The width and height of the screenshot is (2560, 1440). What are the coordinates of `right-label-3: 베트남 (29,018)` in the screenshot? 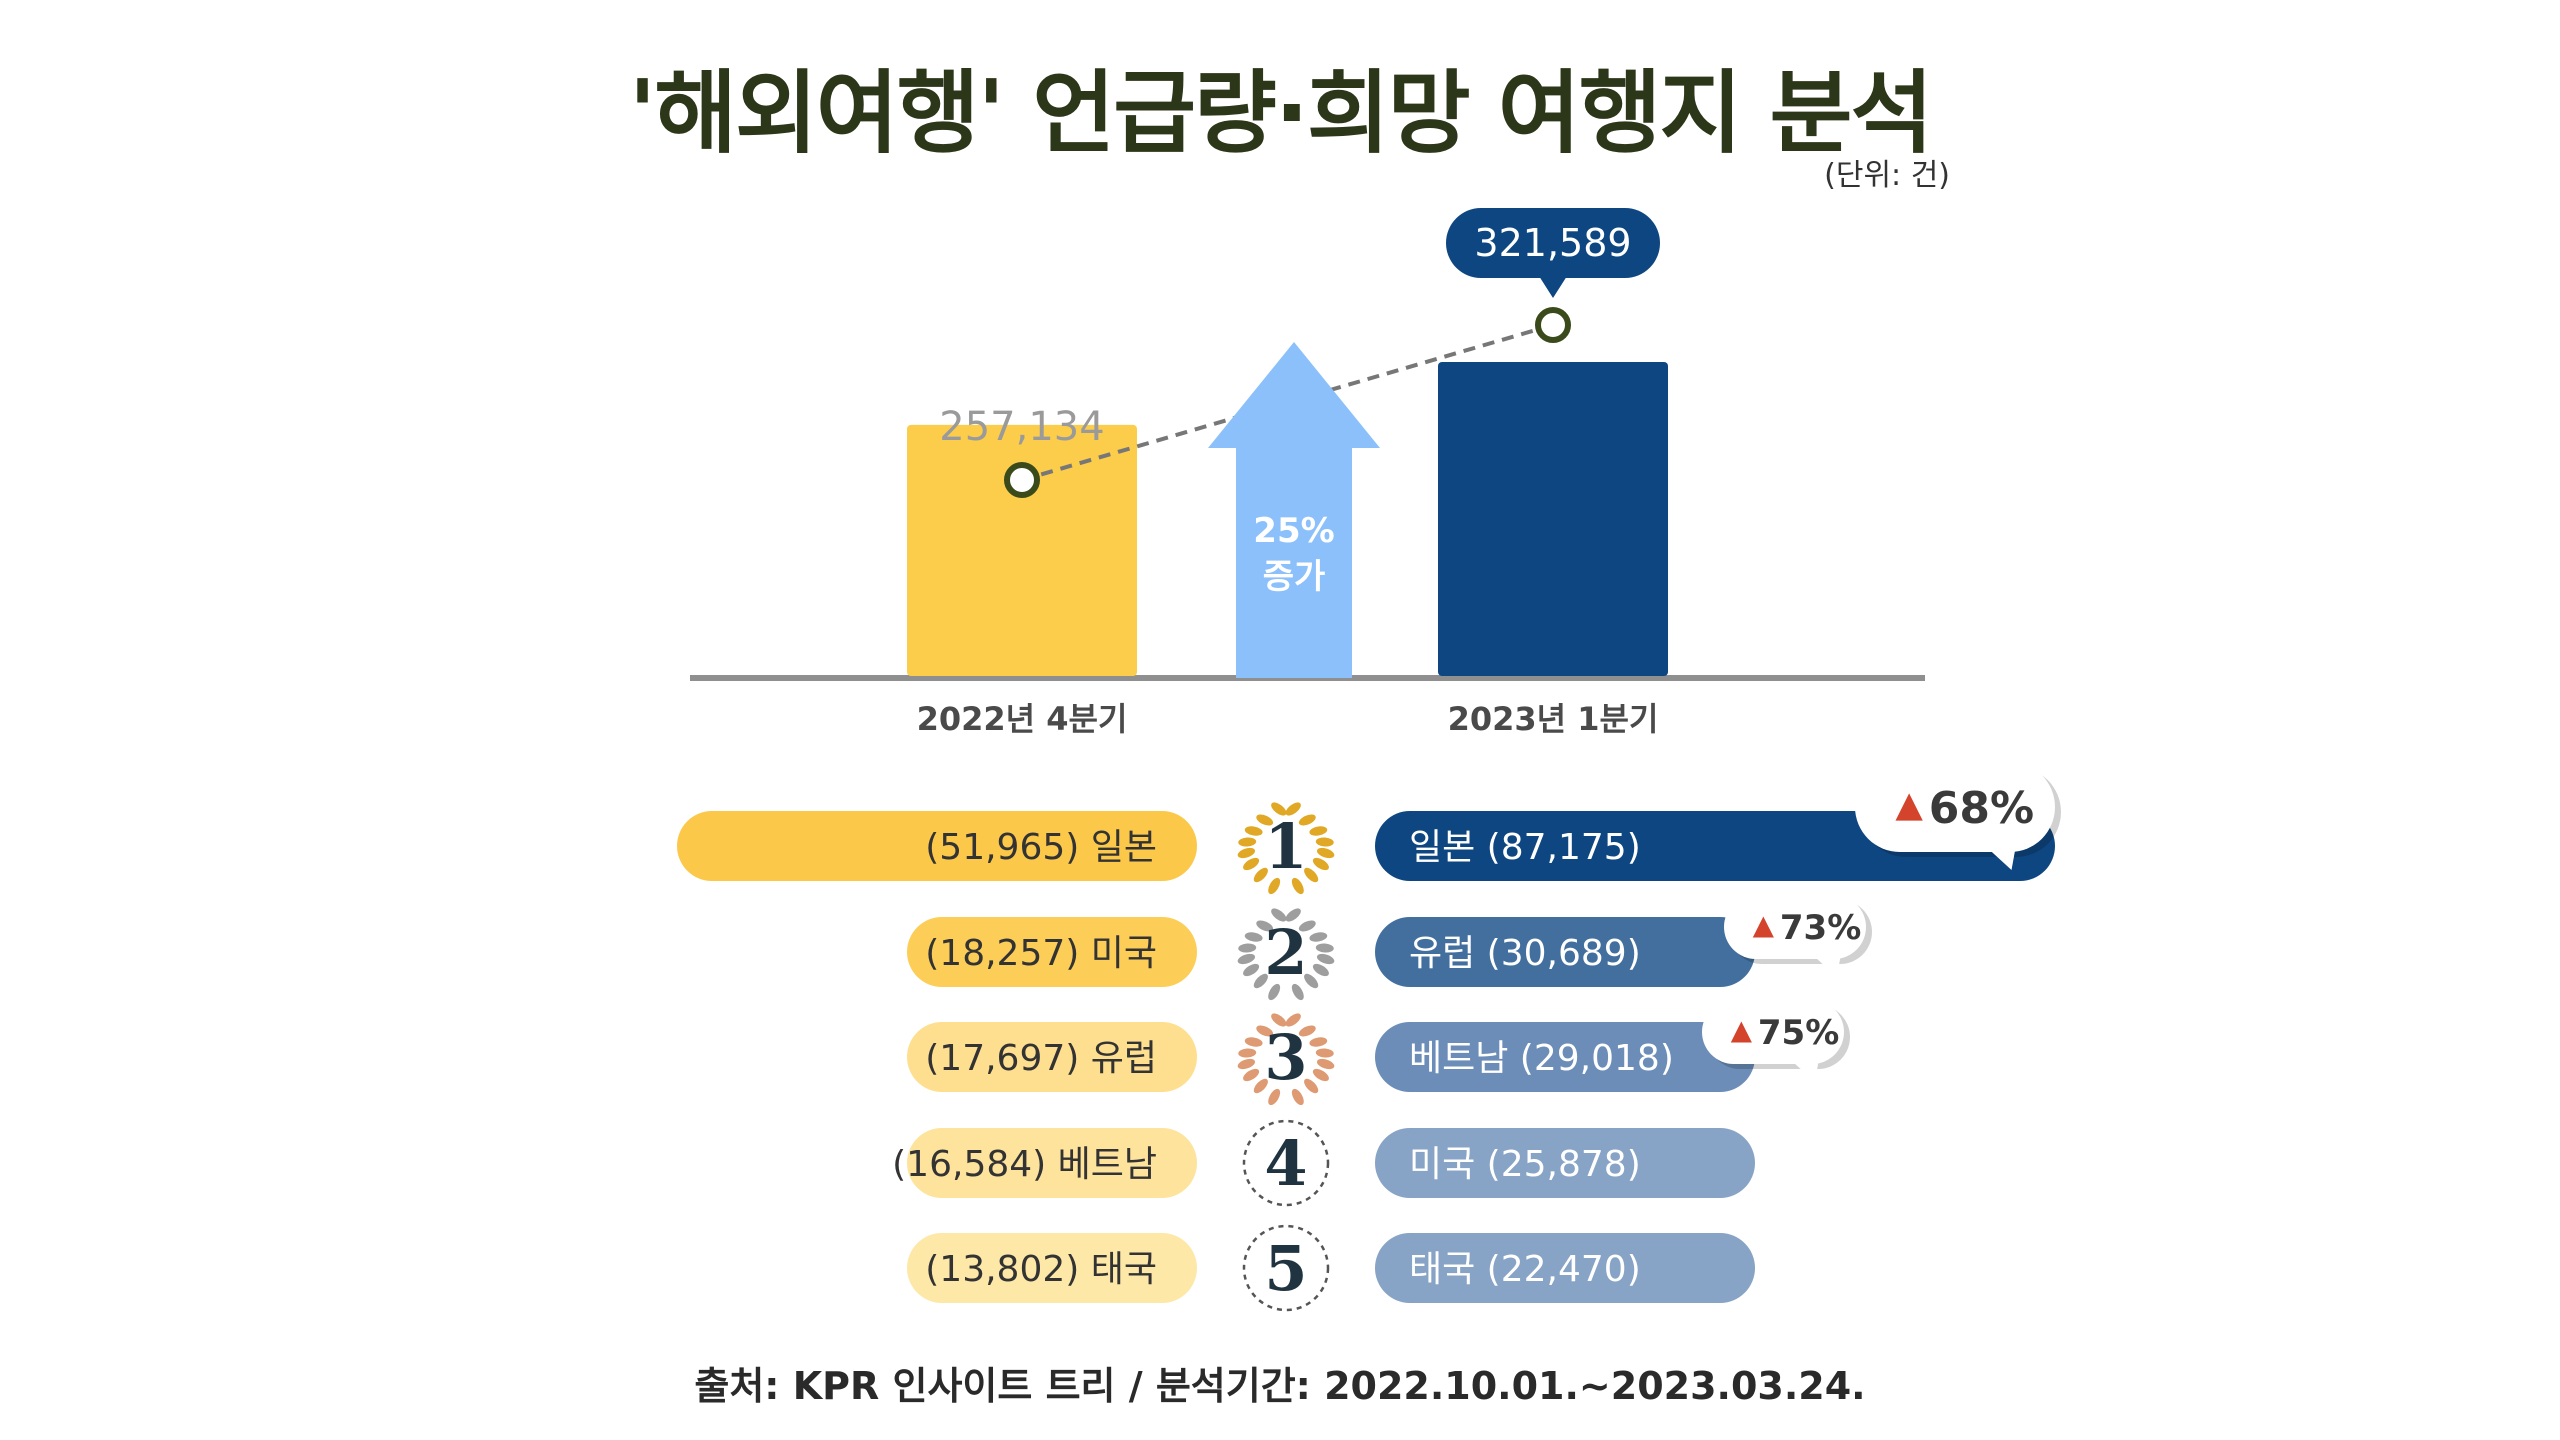 It's located at (1541, 1058).